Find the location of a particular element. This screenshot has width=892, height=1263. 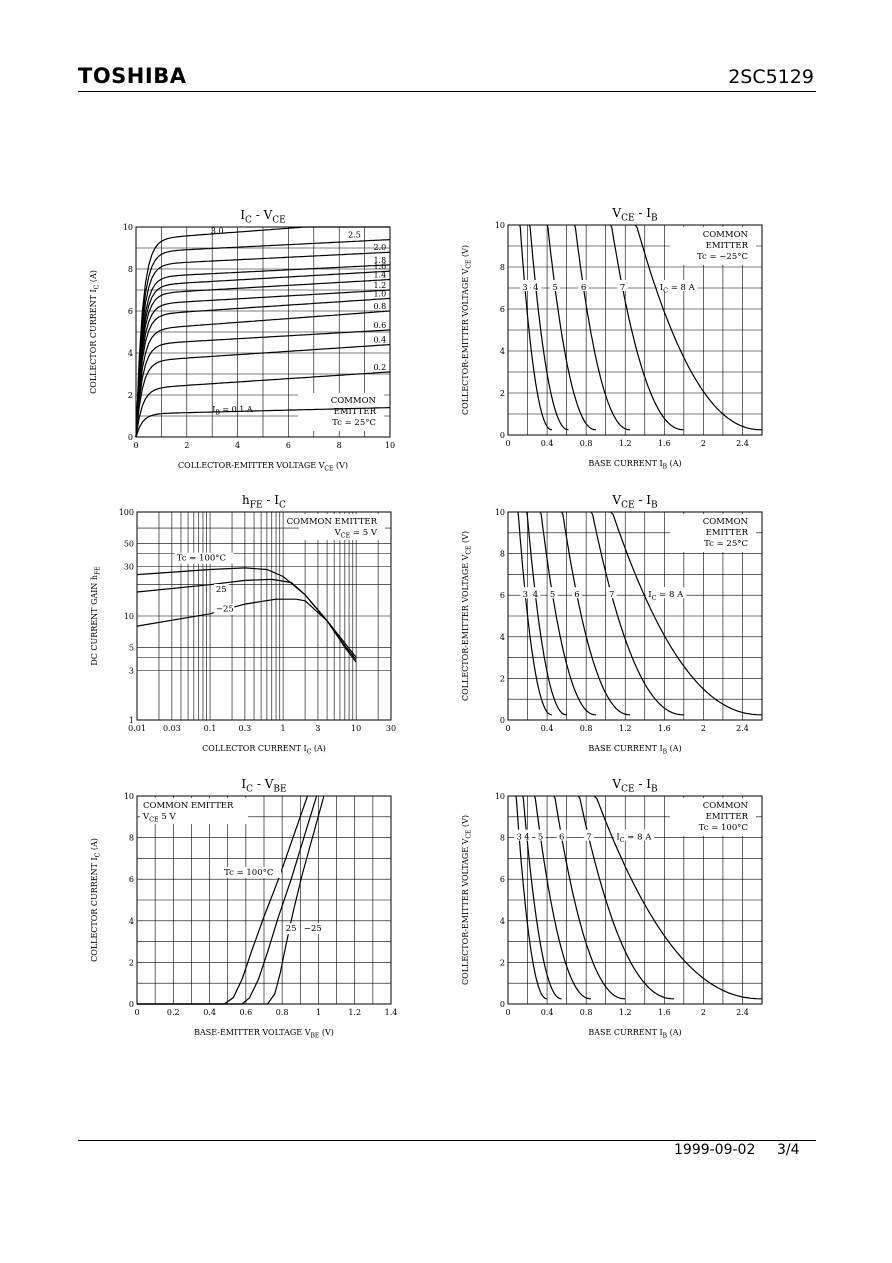

curve-ib-1.0 is located at coordinates (263, 367).